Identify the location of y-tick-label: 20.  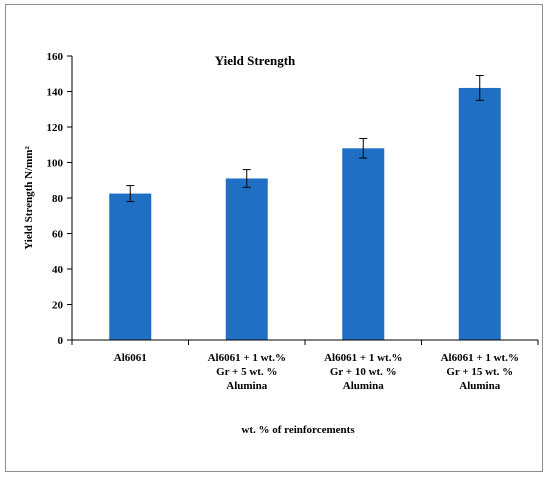
(58, 306).